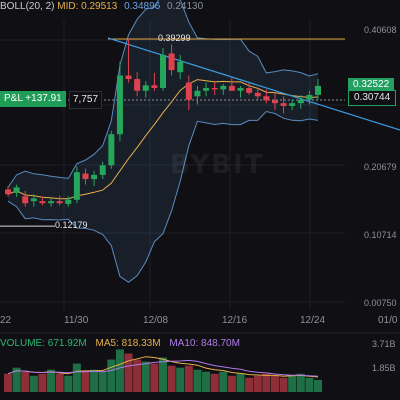 The height and width of the screenshot is (400, 400). Describe the element at coordinates (6, 320) in the screenshot. I see `x-tick-label: 22` at that location.